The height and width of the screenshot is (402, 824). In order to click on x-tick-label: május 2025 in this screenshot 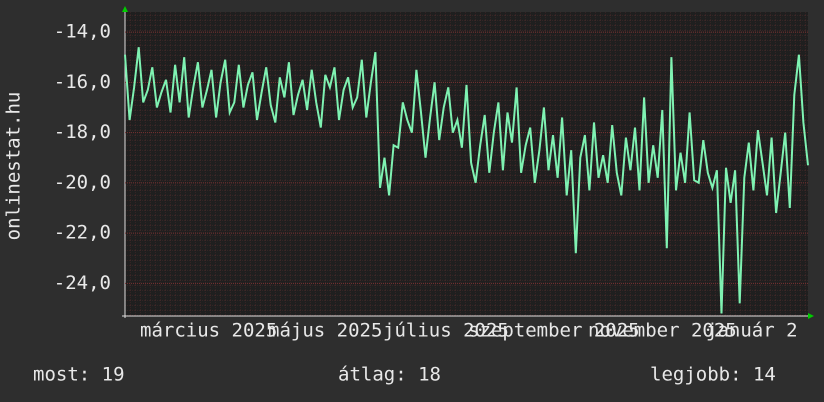, I will do `click(325, 331)`.